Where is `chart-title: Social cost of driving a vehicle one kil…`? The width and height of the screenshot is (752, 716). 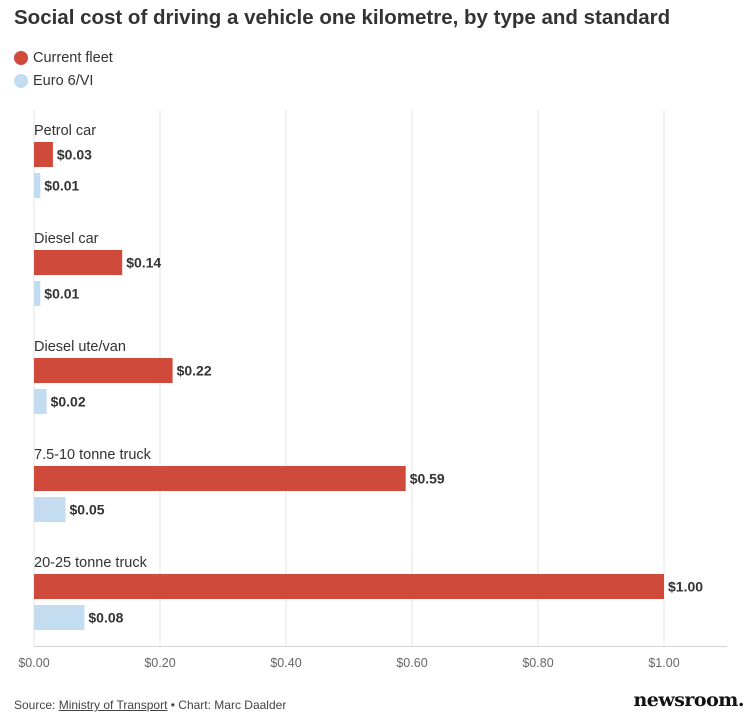 chart-title: Social cost of driving a vehicle one kil… is located at coordinates (342, 17).